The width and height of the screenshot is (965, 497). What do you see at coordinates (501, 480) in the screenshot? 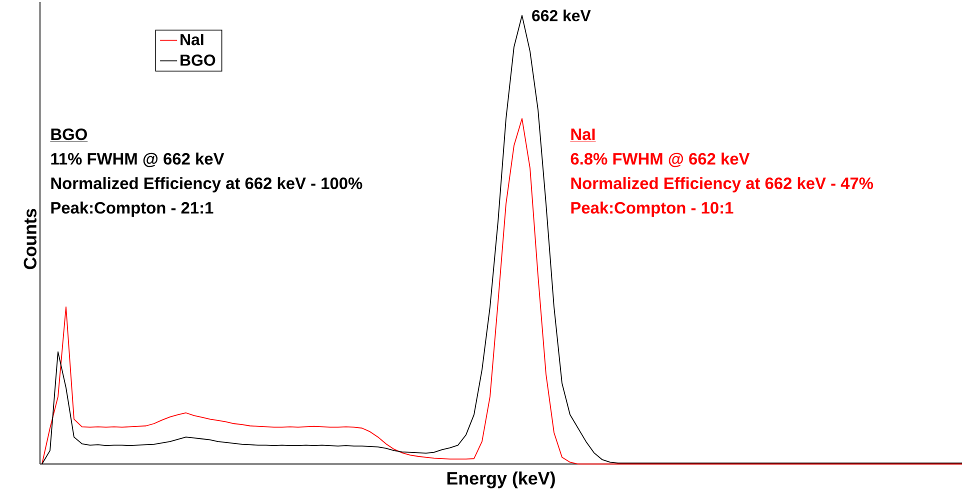
I see `x-axis-title: Energy (keV)` at bounding box center [501, 480].